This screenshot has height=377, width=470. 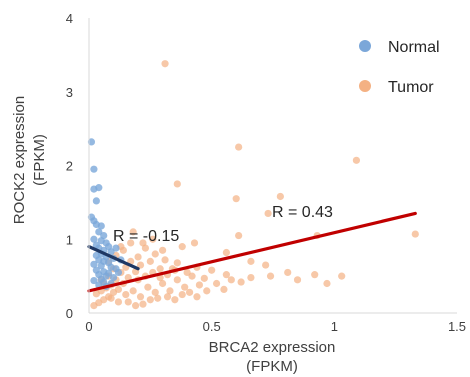 I want to click on legend-label-tumor: Tumor, so click(x=411, y=87).